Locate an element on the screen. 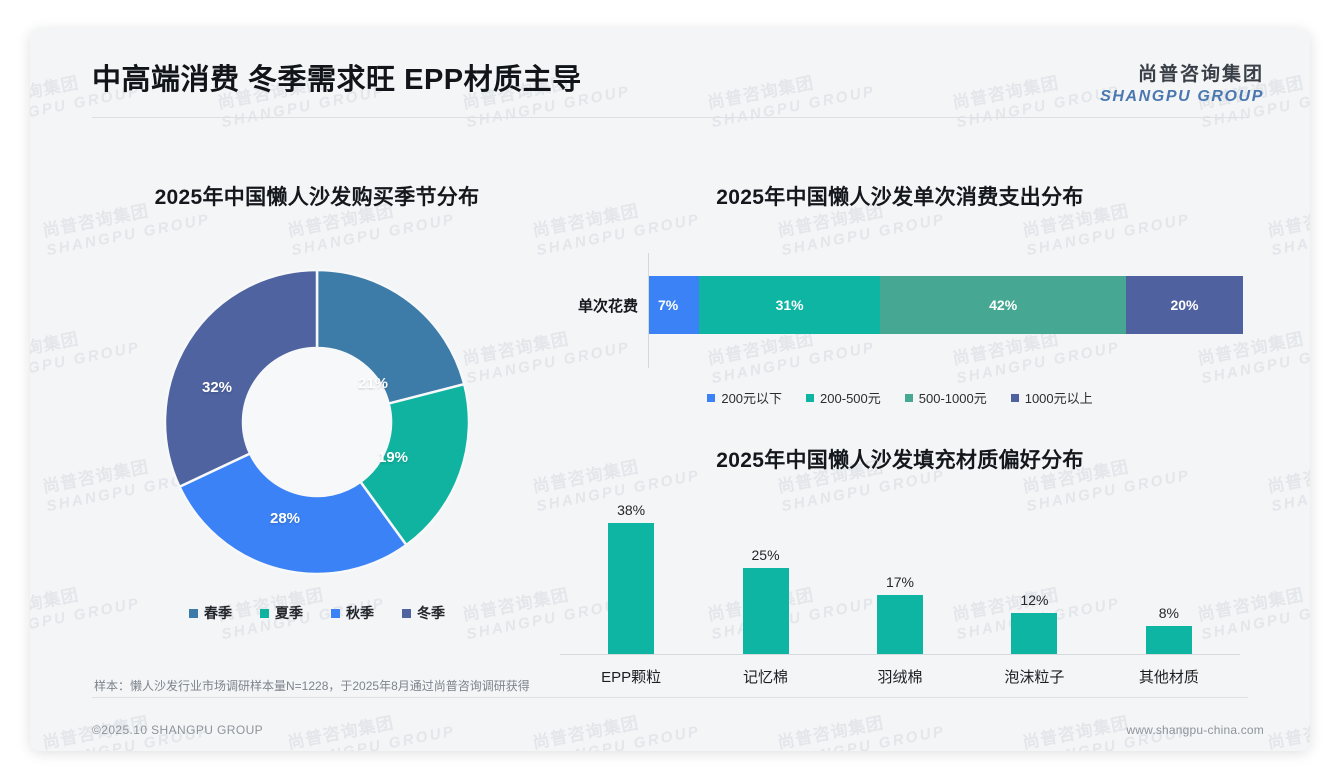 The height and width of the screenshot is (780, 1340). legend-label-winter: 冬季 is located at coordinates (431, 613).